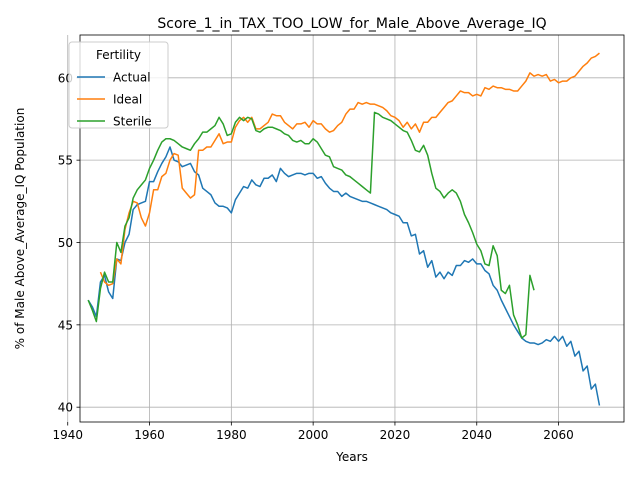 Image resolution: width=640 pixels, height=480 pixels. I want to click on x-tick-label: 1940, so click(67, 435).